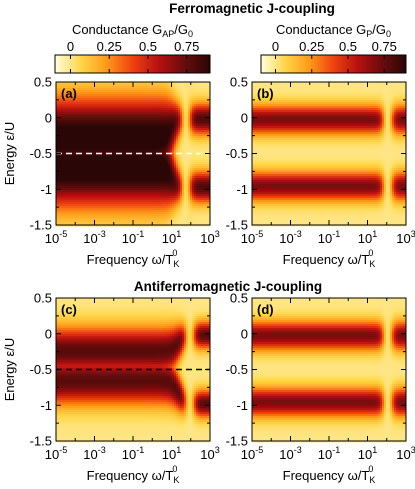  Describe the element at coordinates (333, 47) in the screenshot. I see `colorbar-p: Conductance GP/G00 0.25 0.5 0.75` at that location.